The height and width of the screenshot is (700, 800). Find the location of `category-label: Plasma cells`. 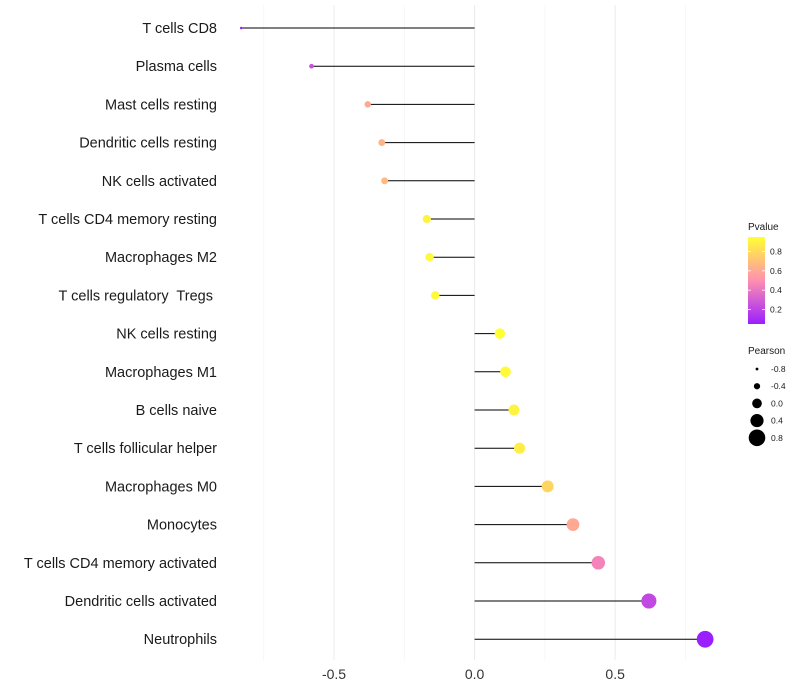

category-label: Plasma cells is located at coordinates (176, 67).